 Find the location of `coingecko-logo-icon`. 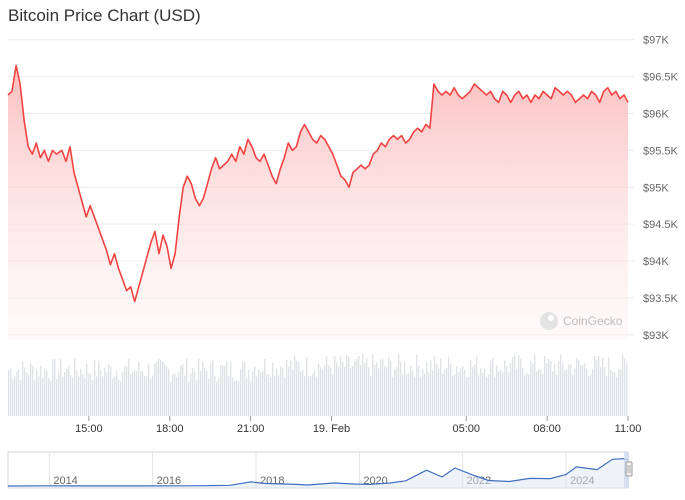

coingecko-logo-icon is located at coordinates (549, 321).